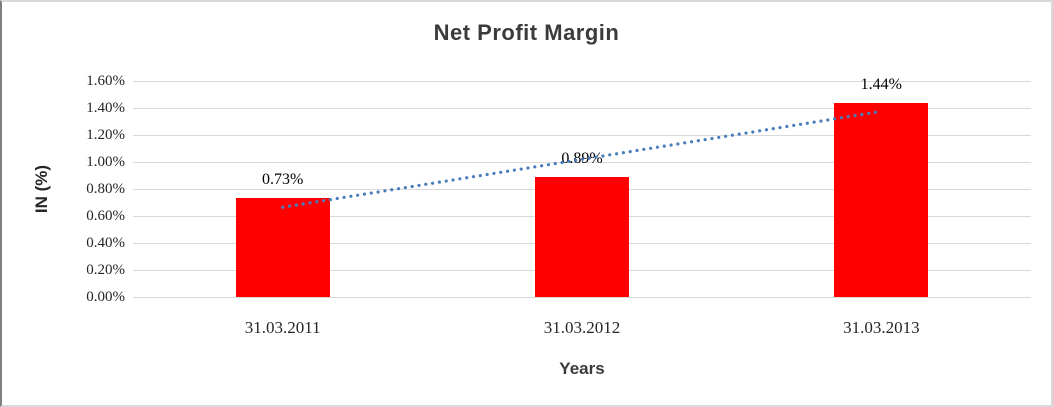 Image resolution: width=1053 pixels, height=407 pixels. Describe the element at coordinates (105, 243) in the screenshot. I see `y-tick-label: 0.40%` at that location.